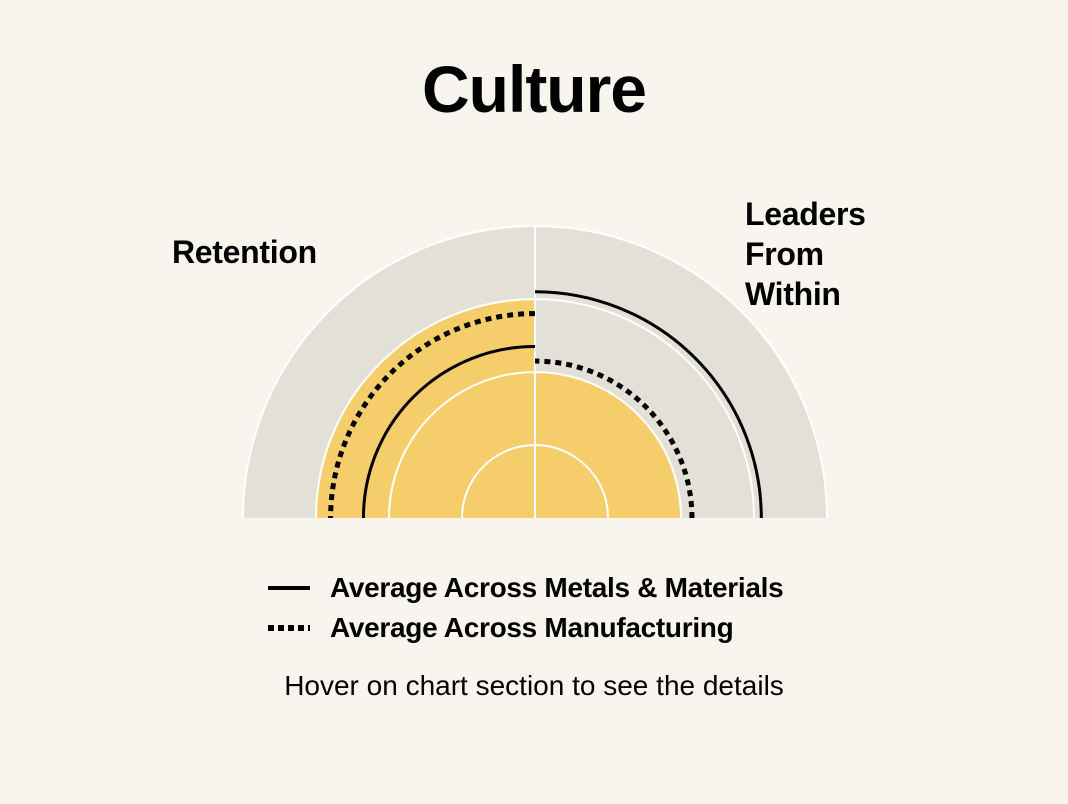 This screenshot has height=804, width=1068. What do you see at coordinates (793, 294) in the screenshot?
I see `category-label-line: Within` at bounding box center [793, 294].